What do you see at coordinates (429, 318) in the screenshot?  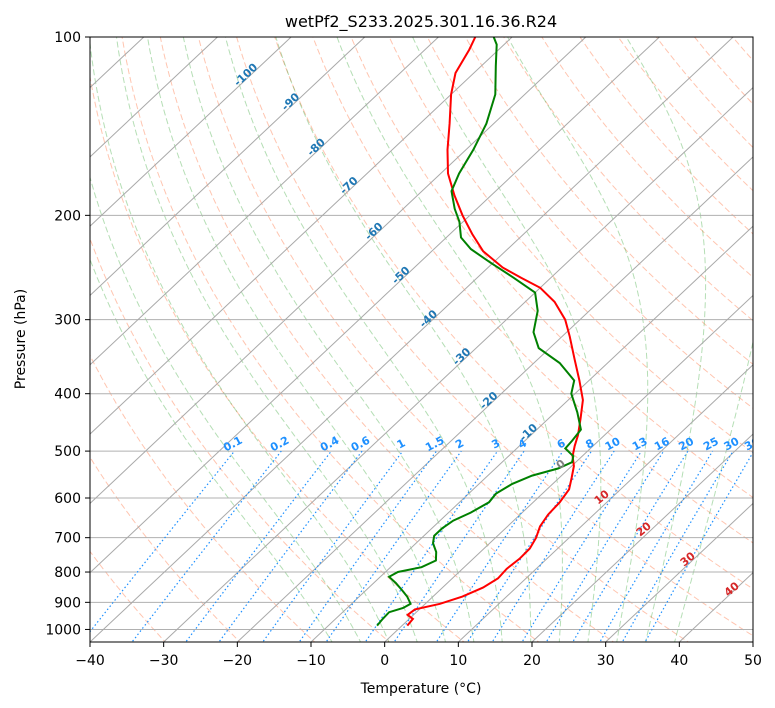 I see `isotherm-label: -40` at bounding box center [429, 318].